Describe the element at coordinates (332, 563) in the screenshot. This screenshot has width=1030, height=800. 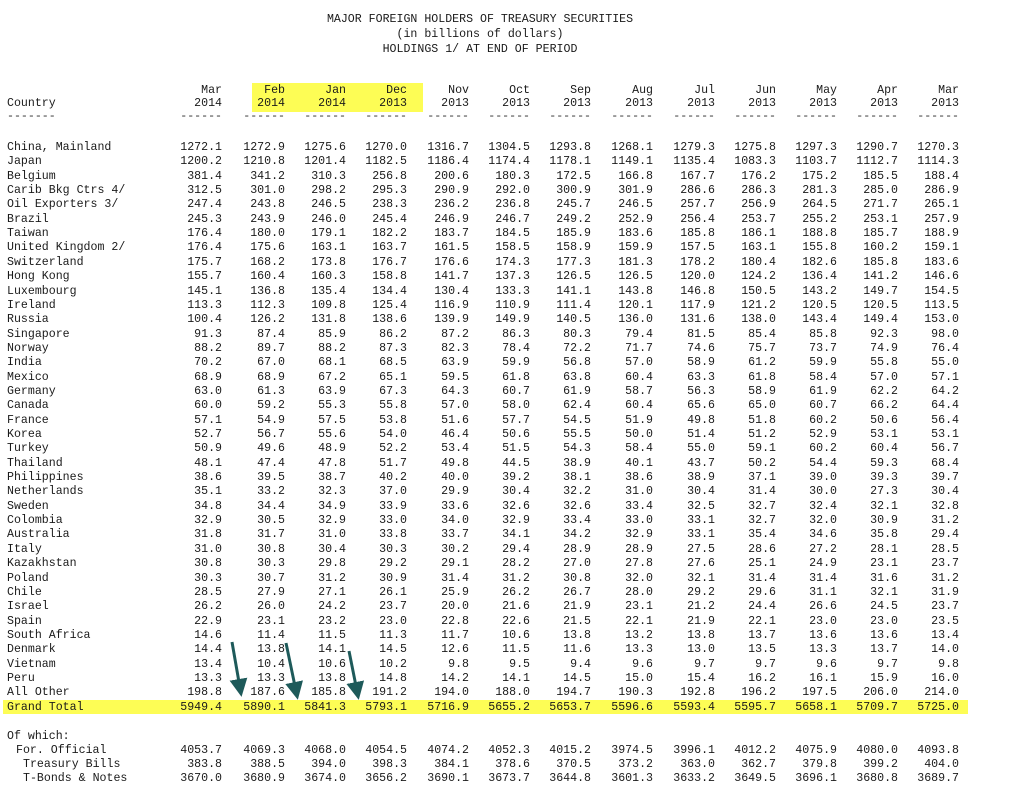
I see `country-row-value: 29.8` at that location.